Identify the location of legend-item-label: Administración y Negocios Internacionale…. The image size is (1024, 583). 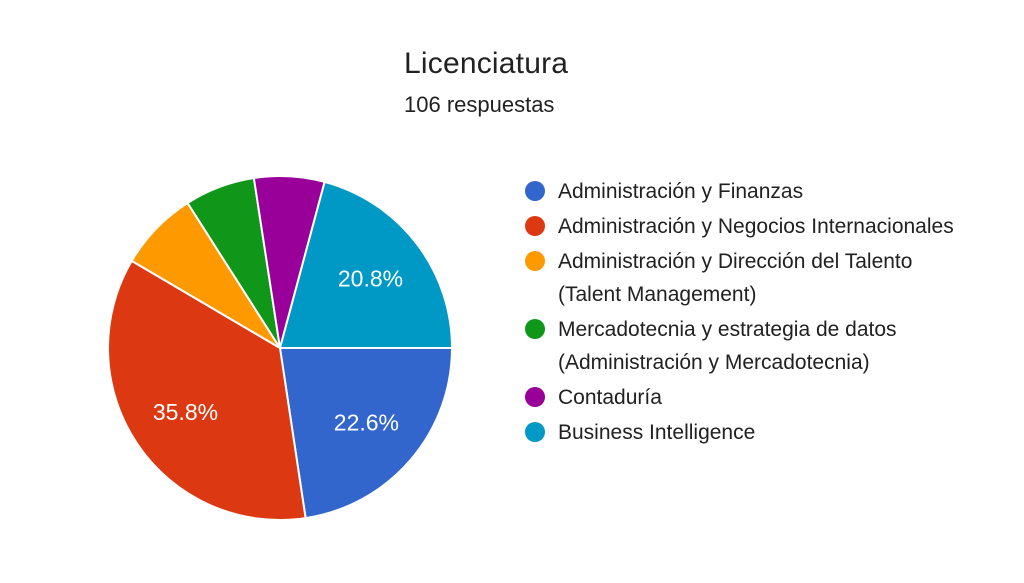
(756, 226).